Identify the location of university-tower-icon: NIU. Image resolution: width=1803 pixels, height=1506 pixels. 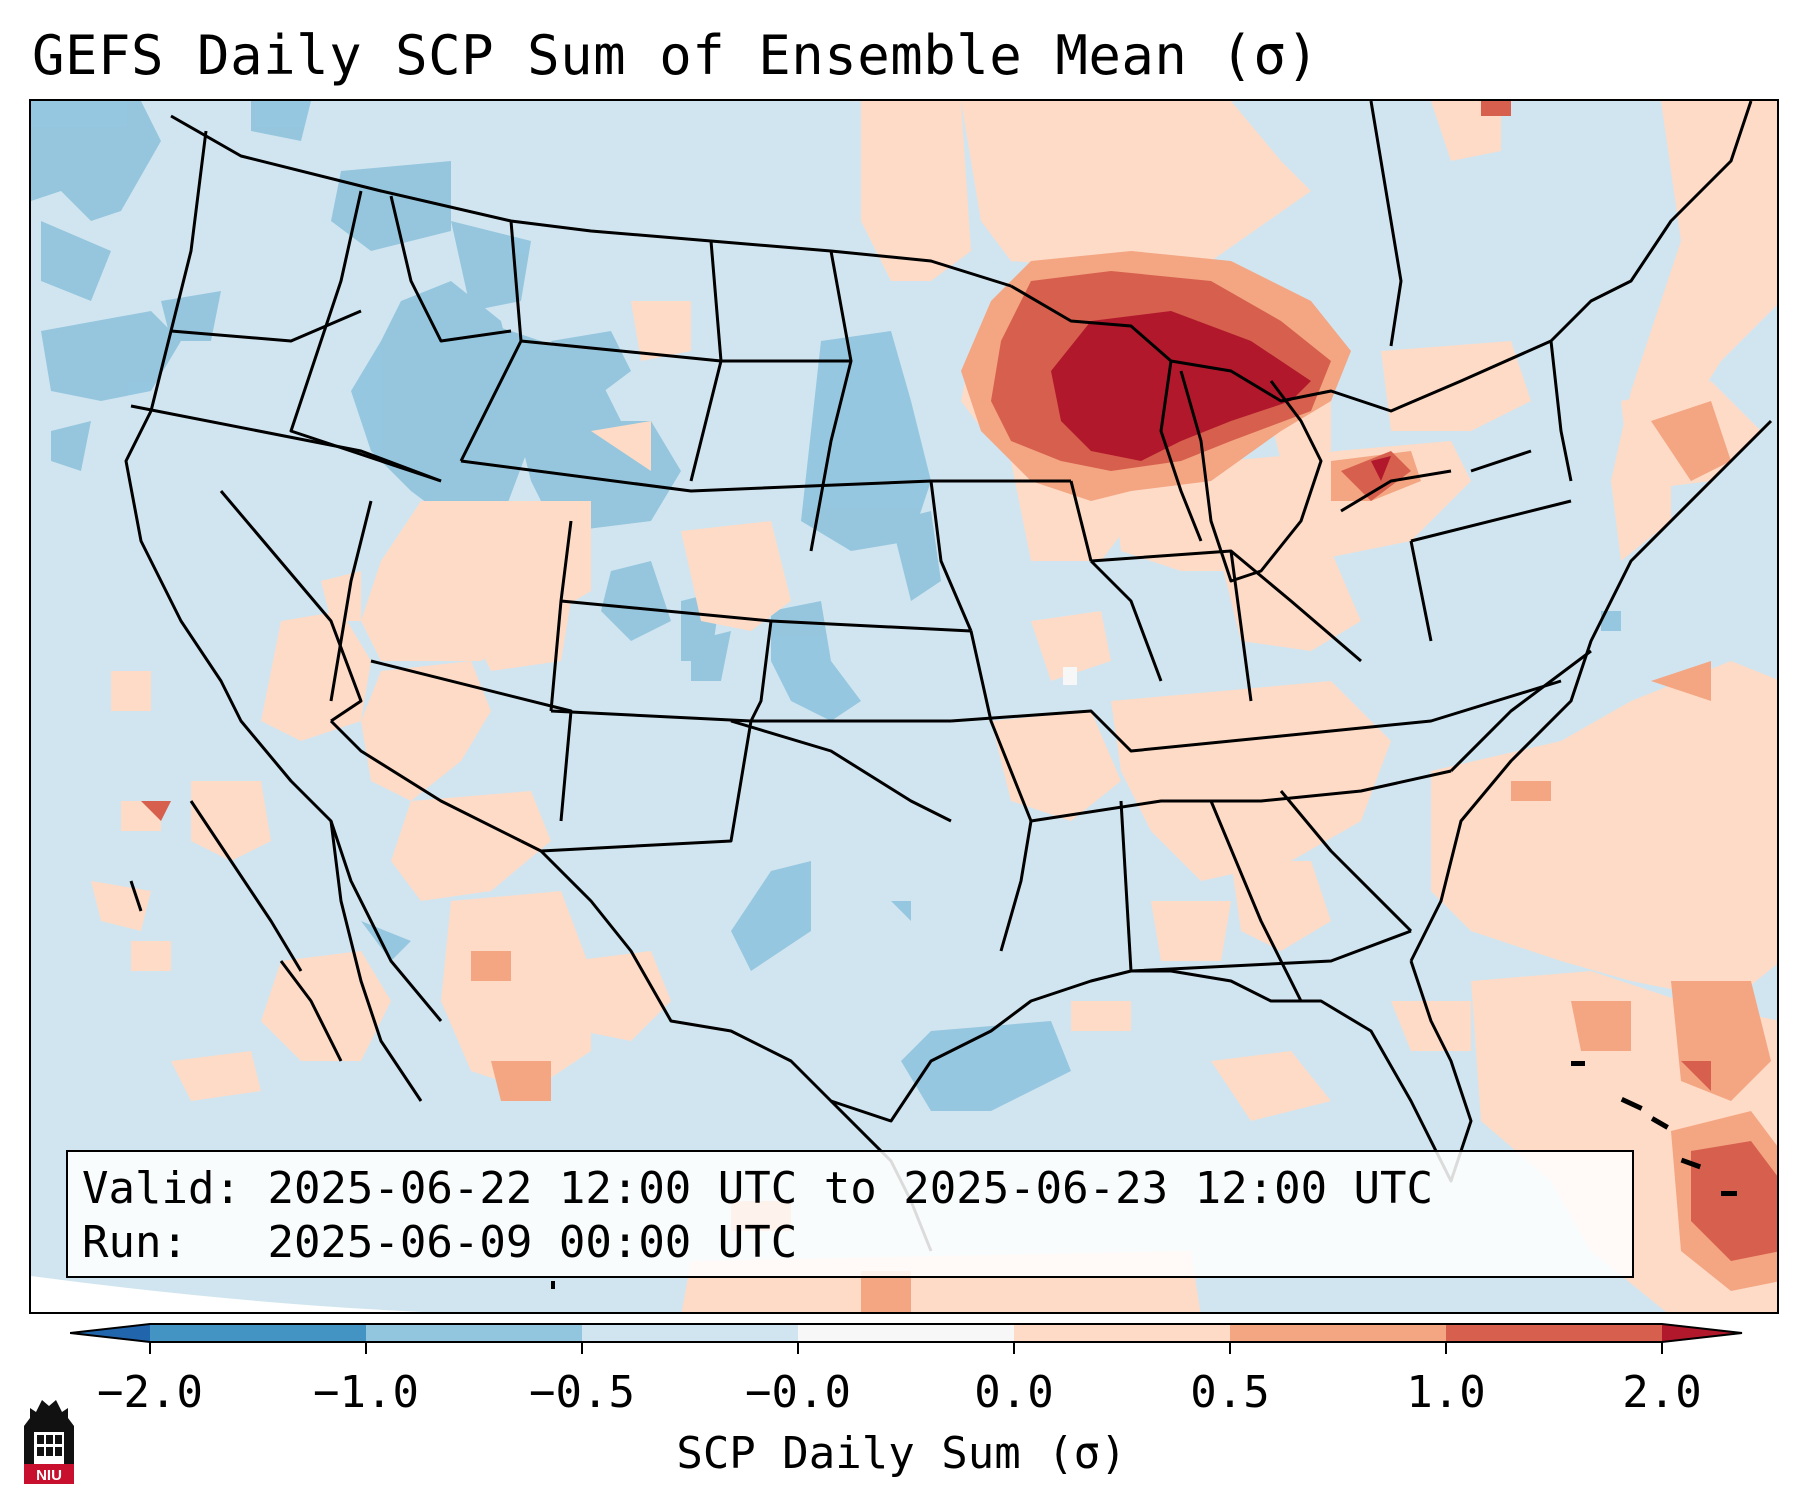
(49, 1442).